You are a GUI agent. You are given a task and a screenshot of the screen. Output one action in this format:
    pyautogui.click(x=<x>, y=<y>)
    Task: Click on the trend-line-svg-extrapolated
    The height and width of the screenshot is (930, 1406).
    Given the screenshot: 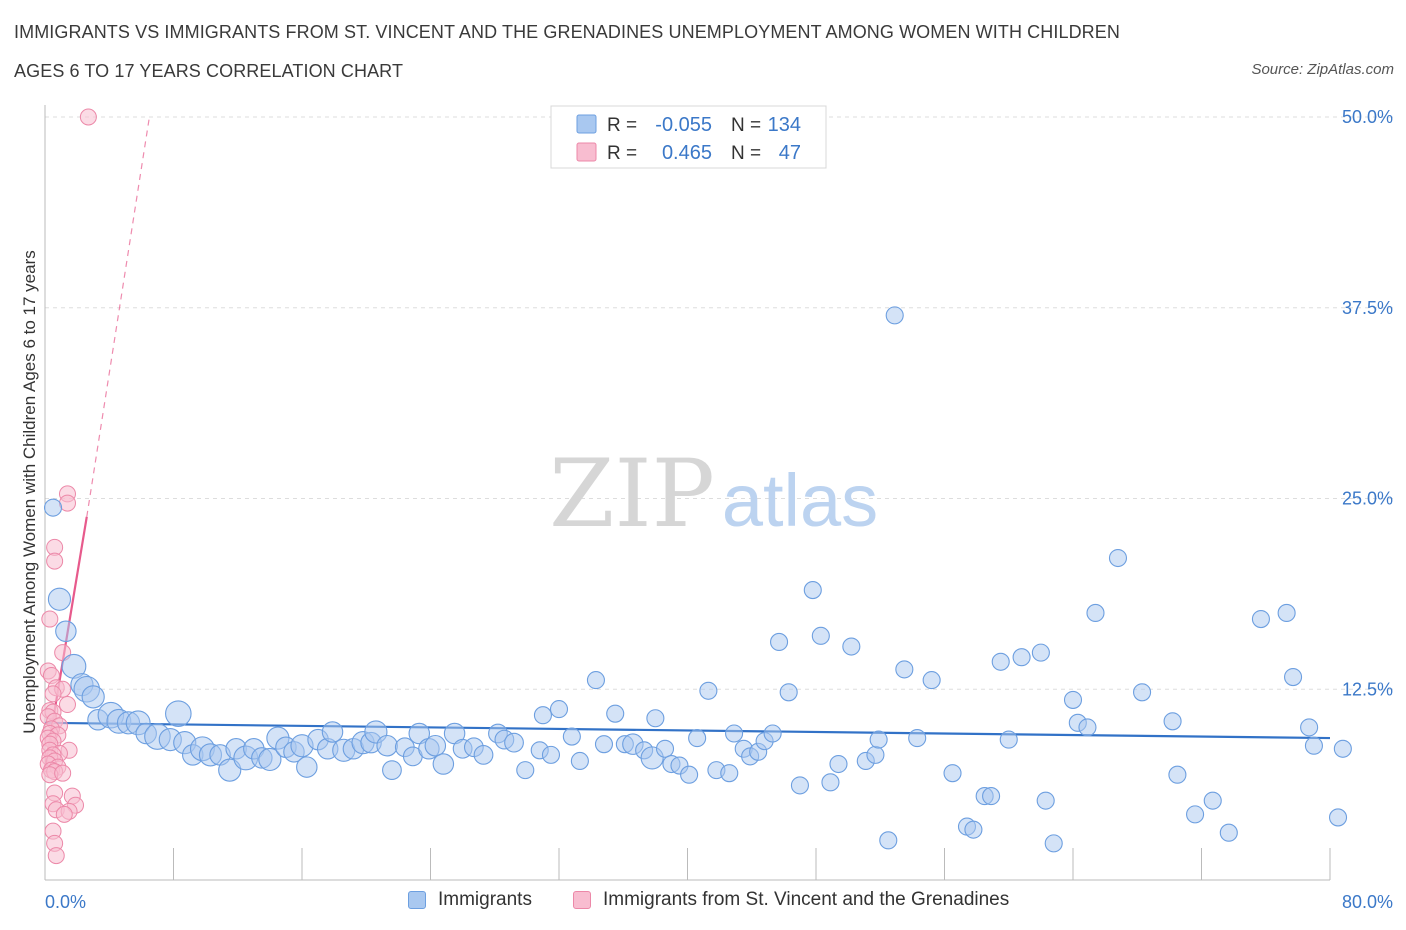 What is the action you would take?
    pyautogui.click(x=118, y=316)
    